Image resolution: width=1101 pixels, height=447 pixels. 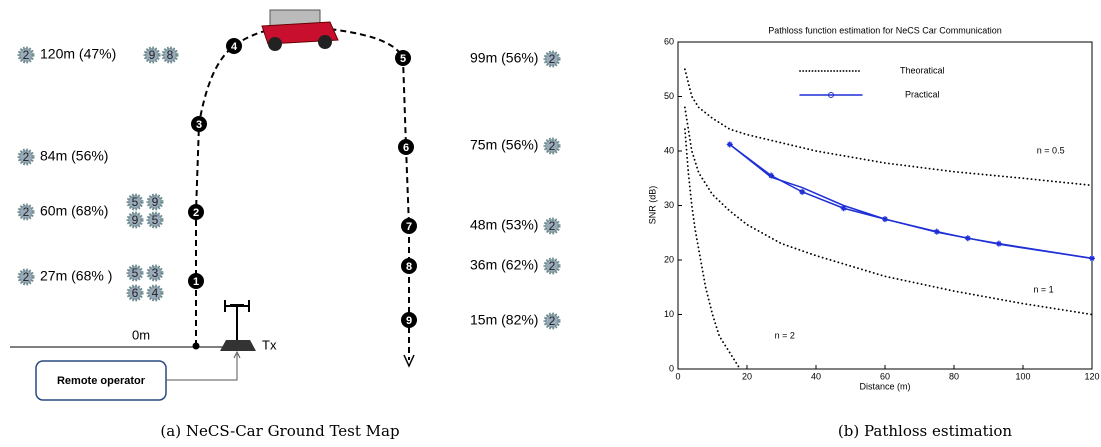 I want to click on badge-label: 4, so click(x=155, y=293).